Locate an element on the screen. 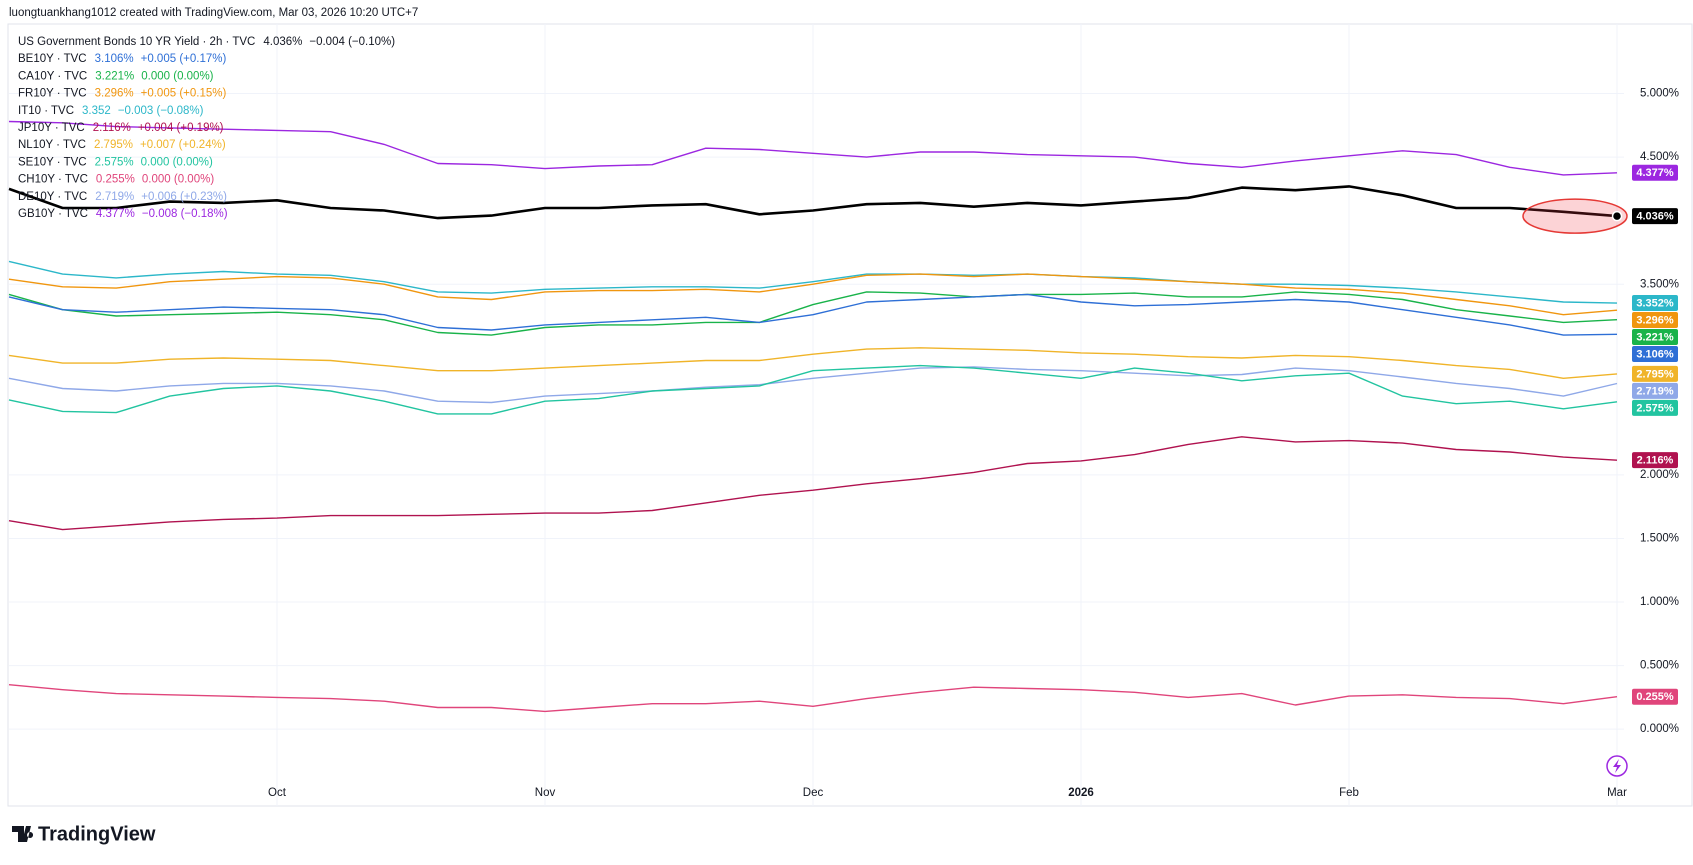  price-tag-label: 3.106% is located at coordinates (1655, 354).